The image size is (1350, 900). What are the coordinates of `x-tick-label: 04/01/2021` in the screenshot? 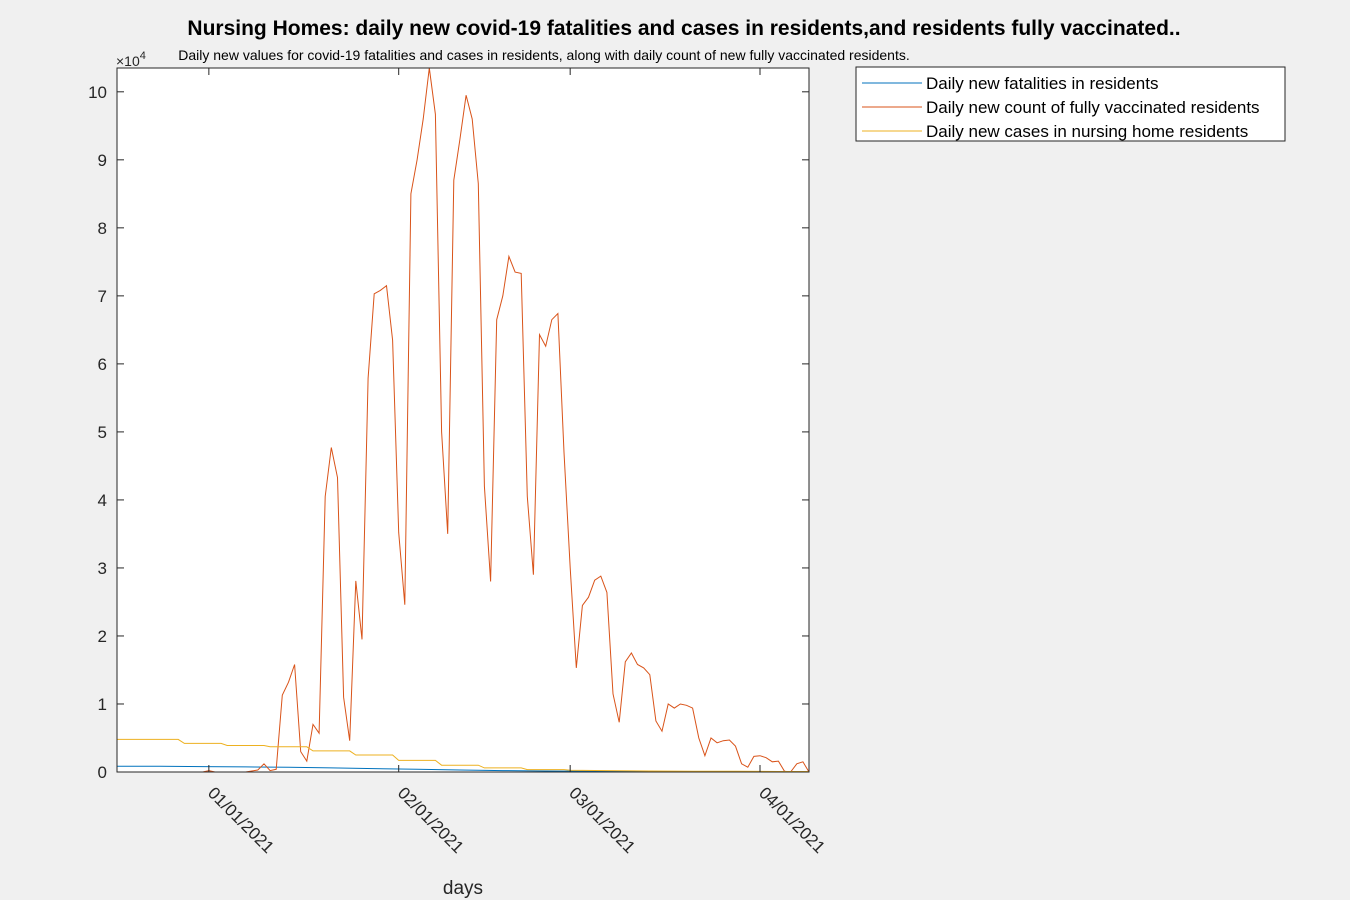 It's located at (792, 820).